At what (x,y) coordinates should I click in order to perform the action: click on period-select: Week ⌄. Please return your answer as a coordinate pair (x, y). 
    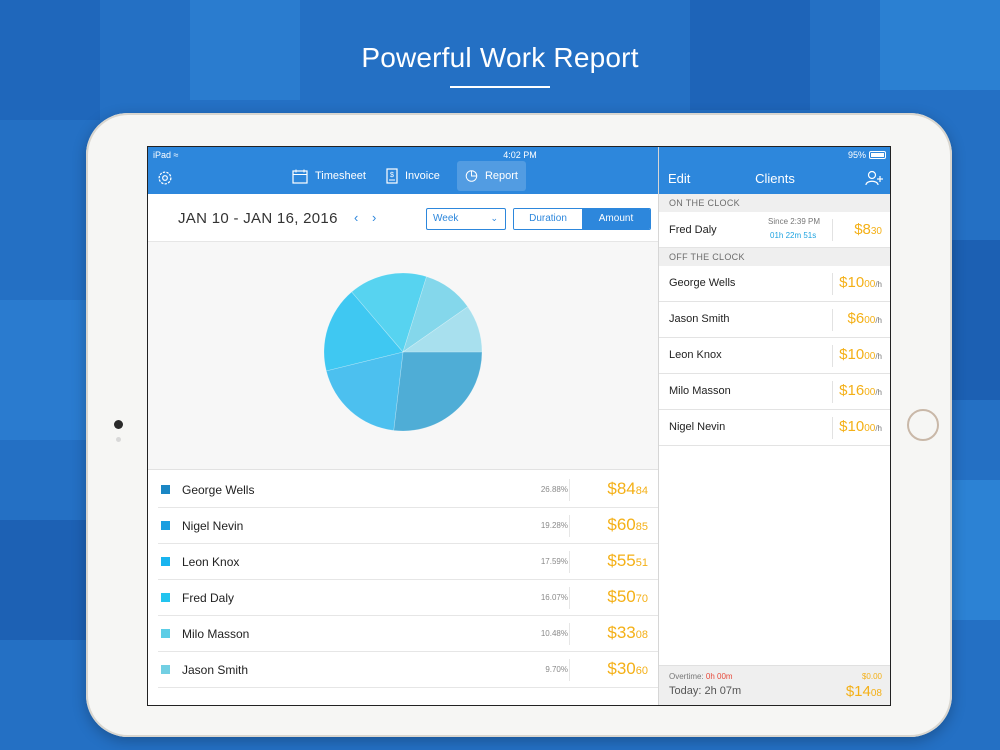
    Looking at the image, I should click on (466, 219).